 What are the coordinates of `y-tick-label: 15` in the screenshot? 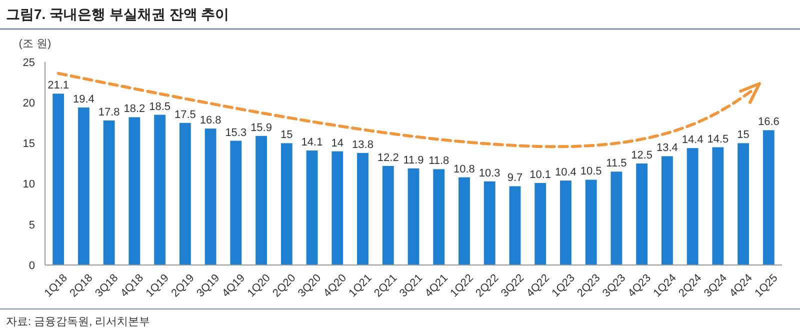 It's located at (28, 144).